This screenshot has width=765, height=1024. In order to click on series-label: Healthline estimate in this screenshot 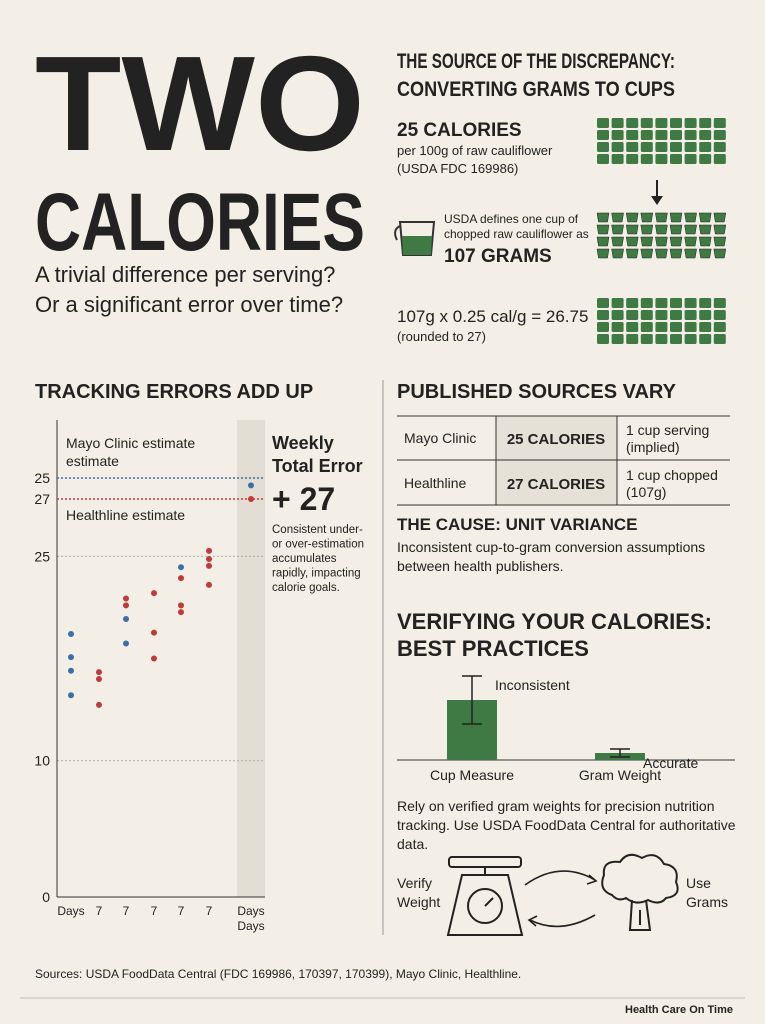, I will do `click(125, 515)`.